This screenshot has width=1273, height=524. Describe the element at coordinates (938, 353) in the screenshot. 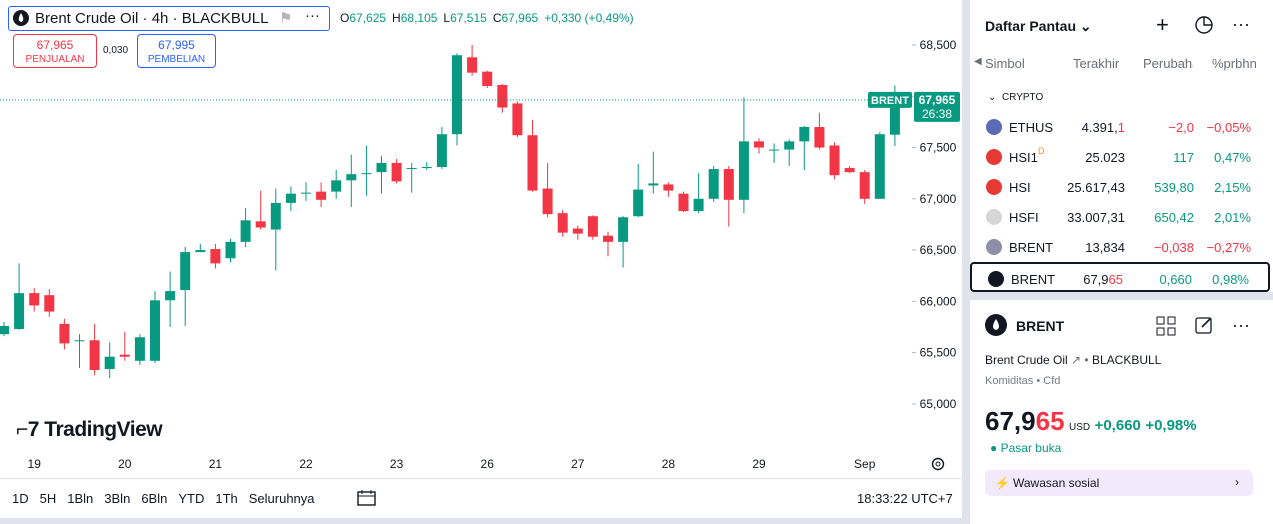

I see `y-tick-label: 65,500` at that location.